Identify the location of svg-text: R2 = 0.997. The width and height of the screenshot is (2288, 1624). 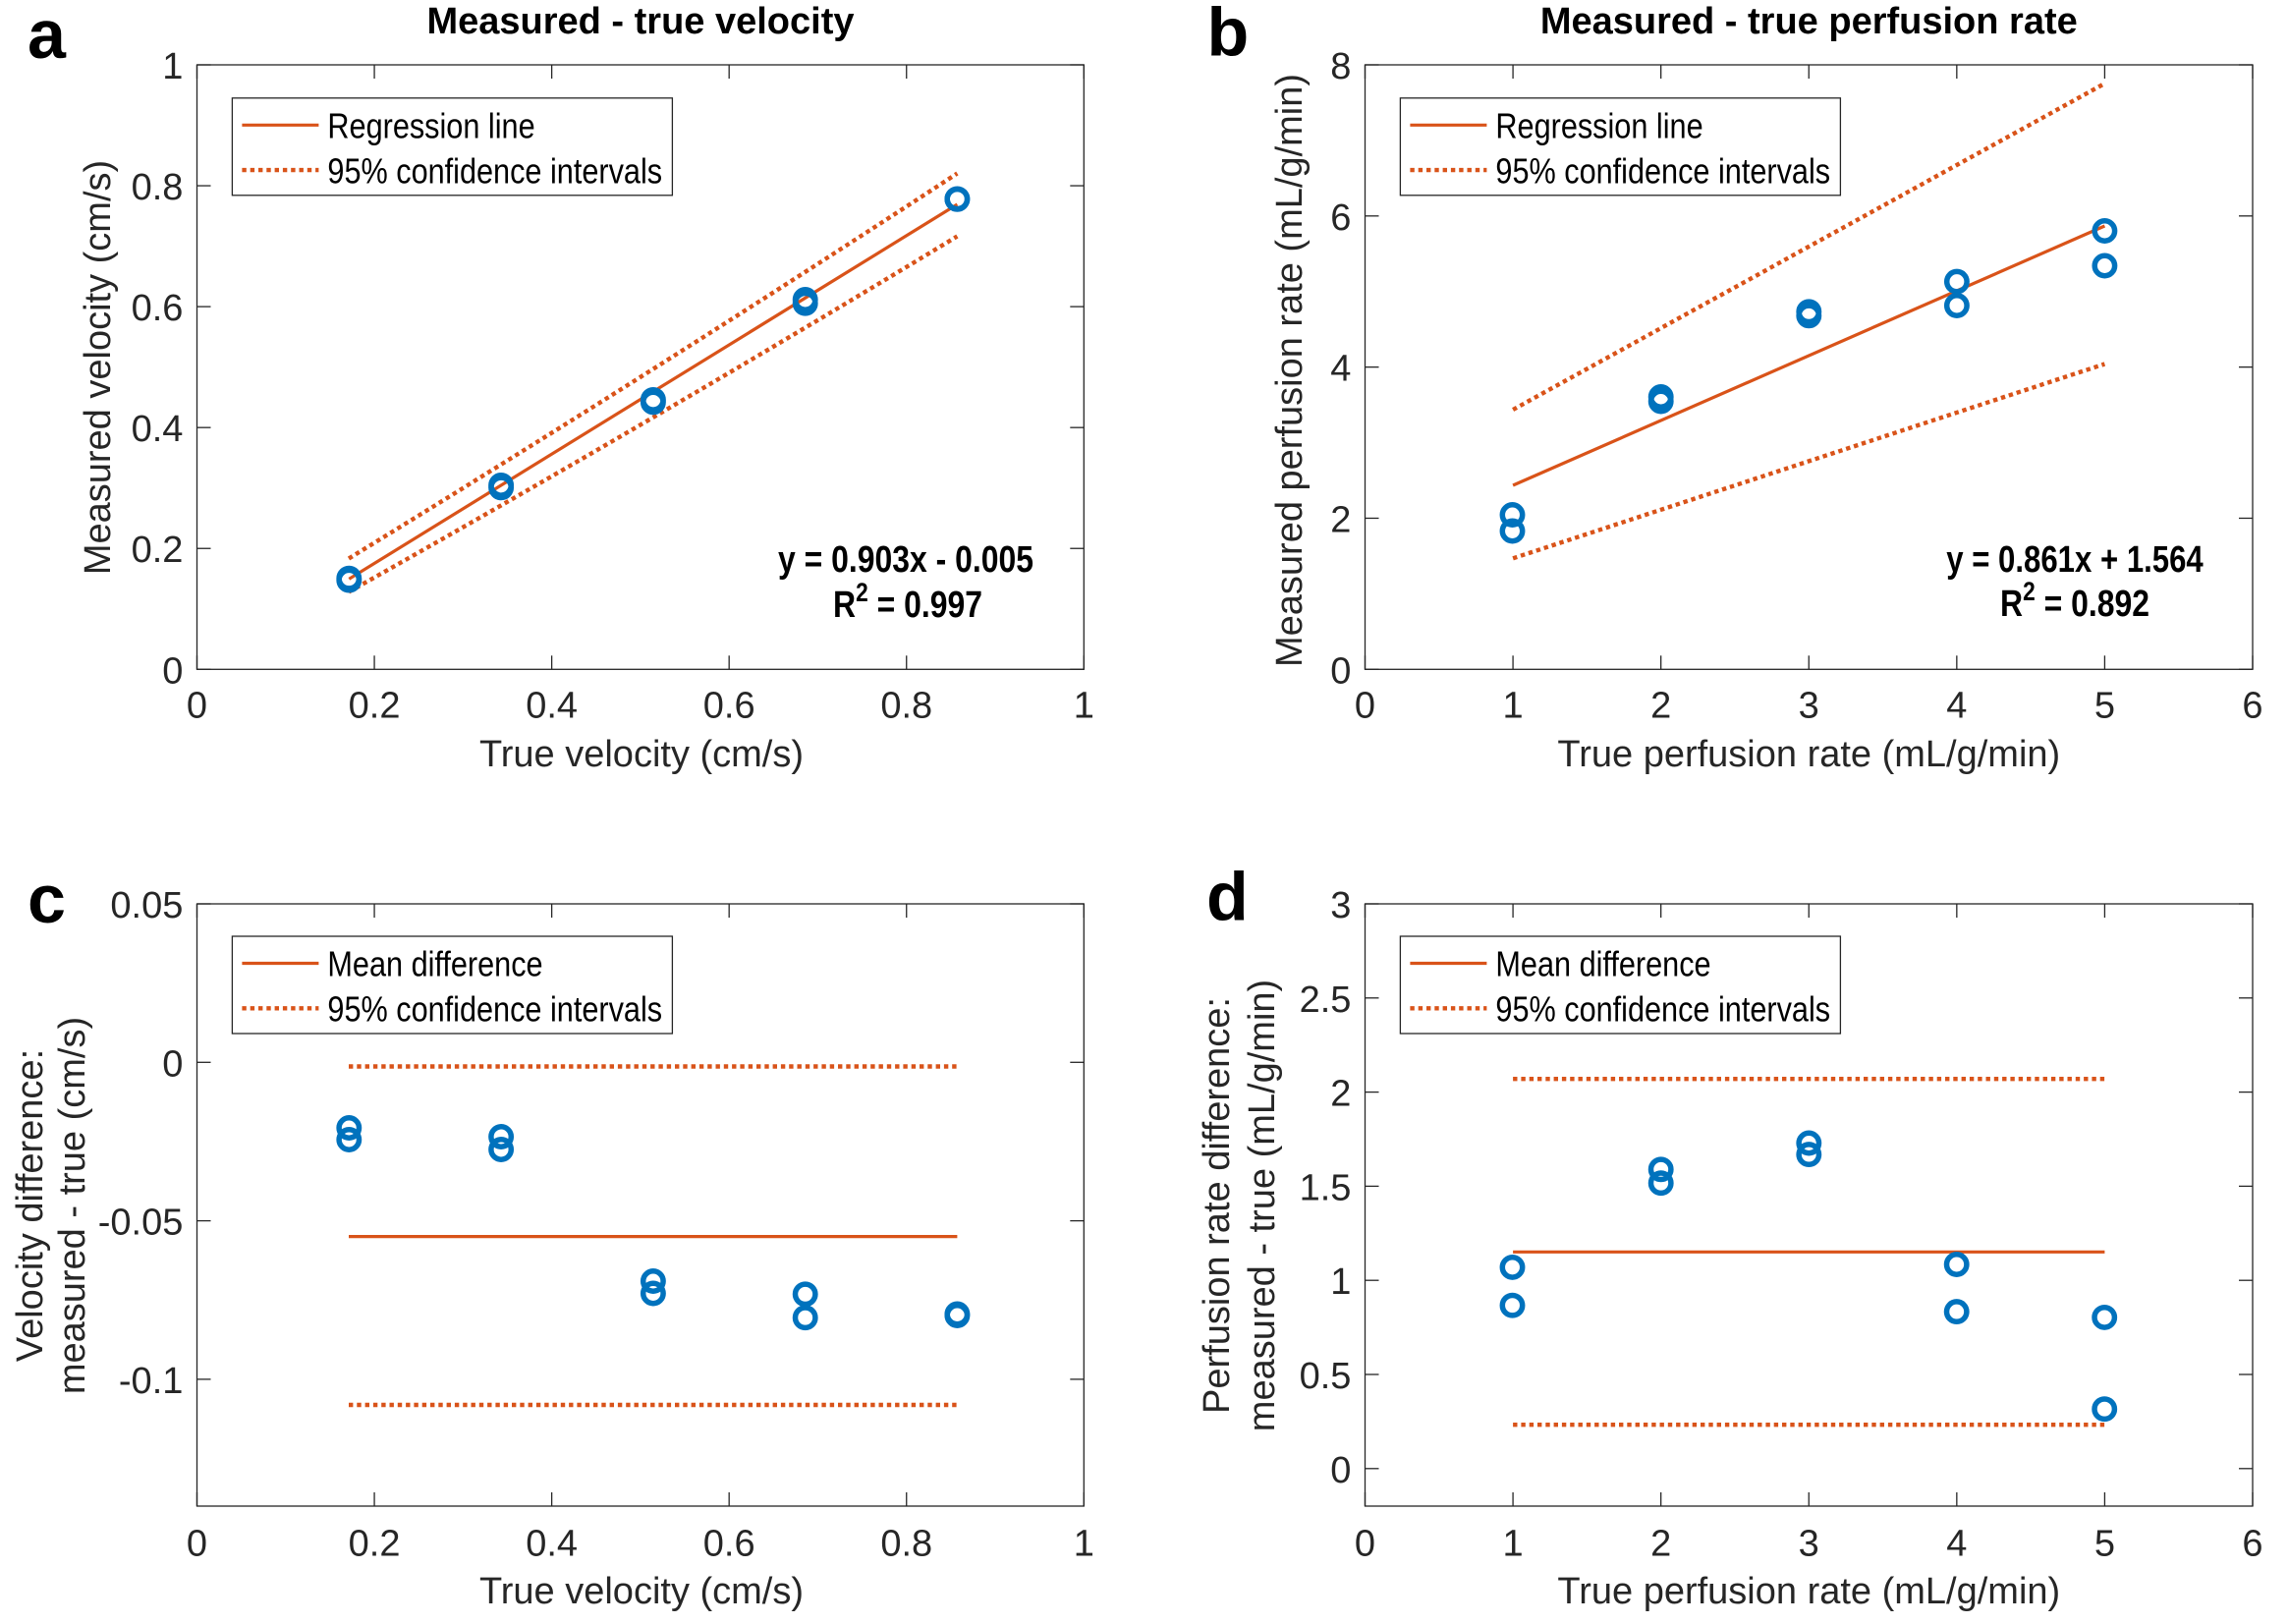
(907, 601).